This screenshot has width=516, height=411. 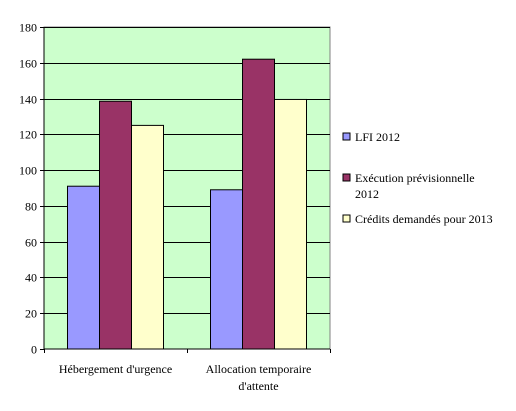 I want to click on y-tick-label: 40, so click(x=31, y=278).